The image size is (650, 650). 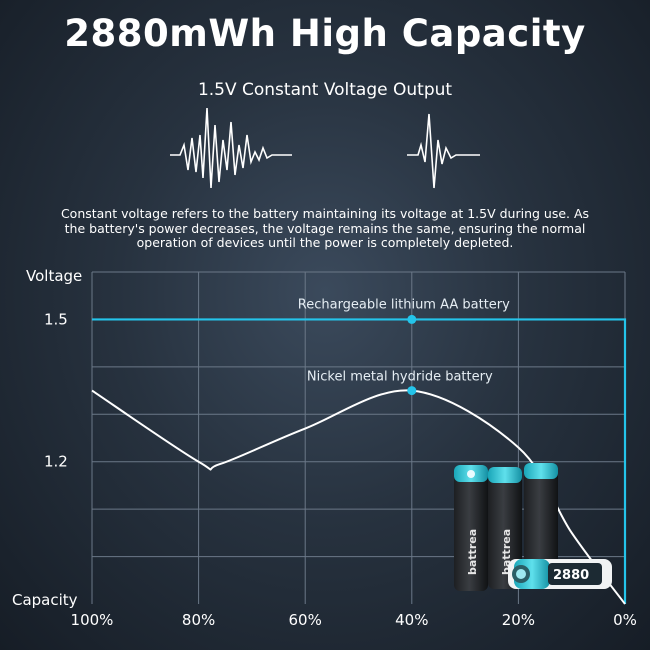 What do you see at coordinates (56, 319) in the screenshot?
I see `y-tick-label: 1.5` at bounding box center [56, 319].